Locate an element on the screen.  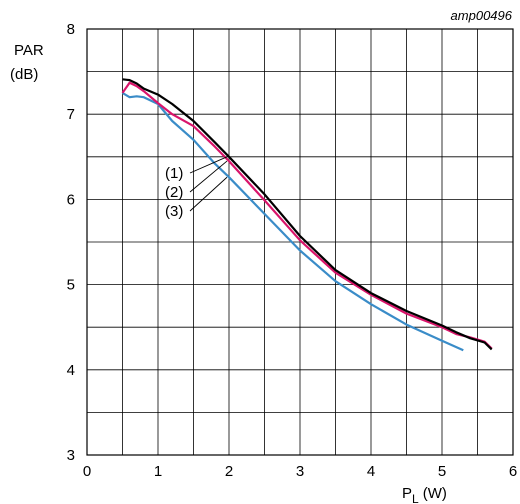
y-axis-label-line1: PAR is located at coordinates (29, 50).